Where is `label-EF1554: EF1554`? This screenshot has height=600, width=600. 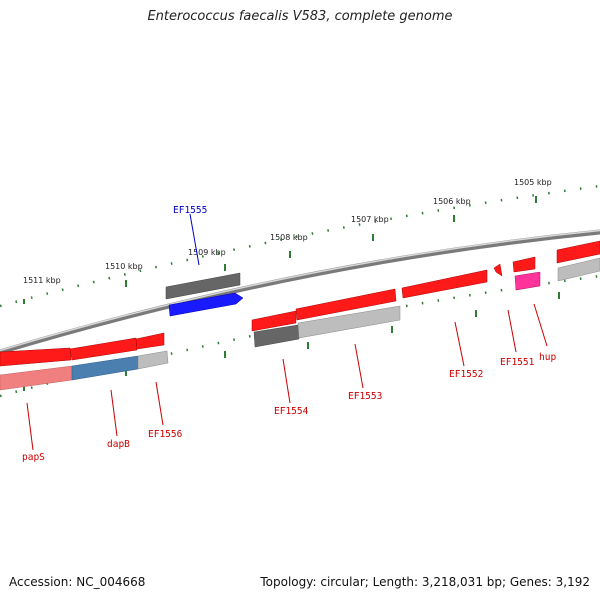 label-EF1554: EF1554 is located at coordinates (291, 411).